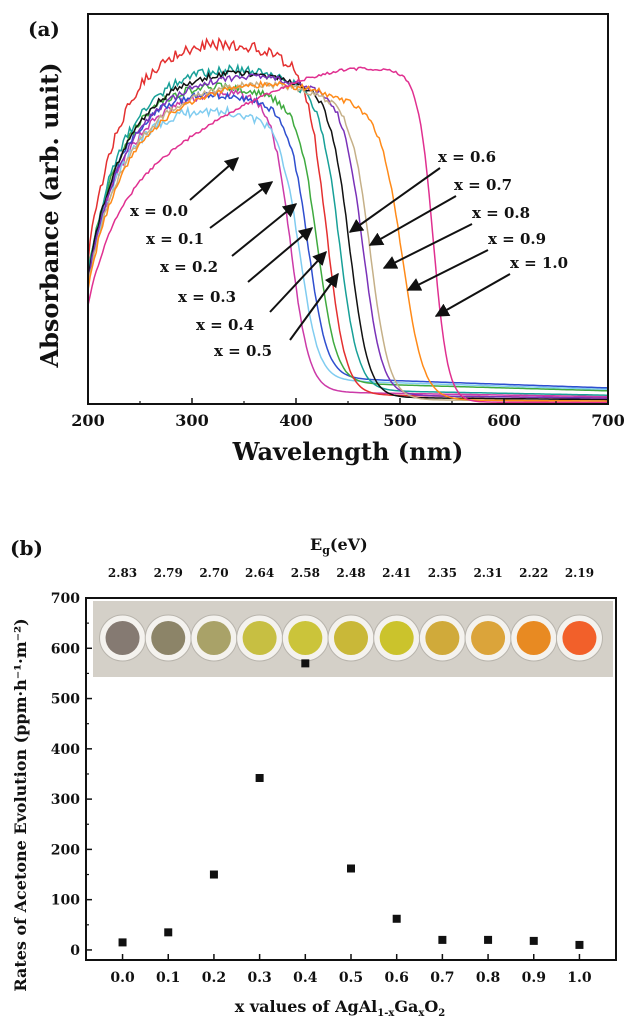 This screenshot has height=1019, width=628. I want to click on series-label: x = 0.2, so click(189, 267).